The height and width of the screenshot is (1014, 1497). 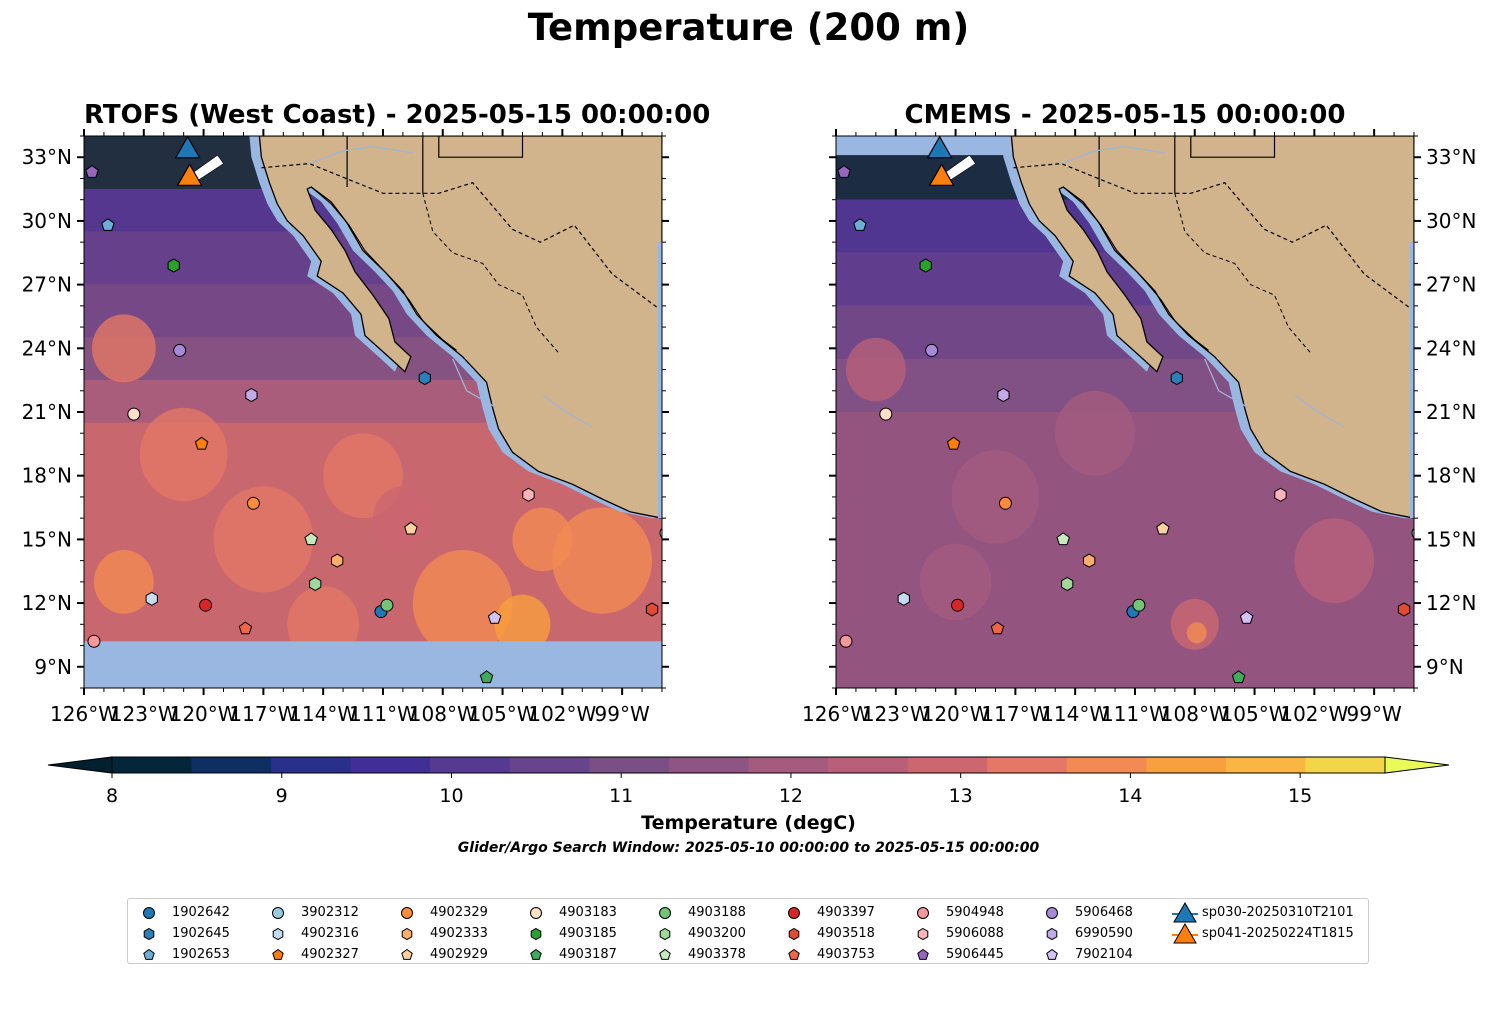 I want to click on legend-item: 5906445, so click(x=958, y=954).